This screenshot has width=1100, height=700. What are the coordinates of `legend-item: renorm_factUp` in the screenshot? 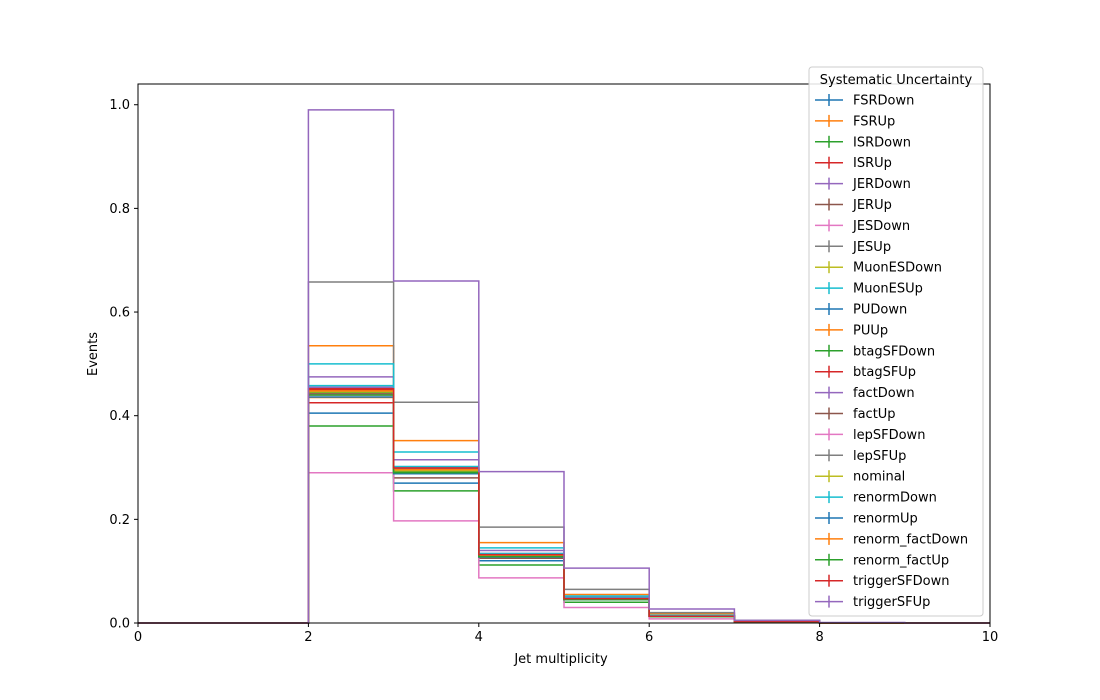 It's located at (882, 560).